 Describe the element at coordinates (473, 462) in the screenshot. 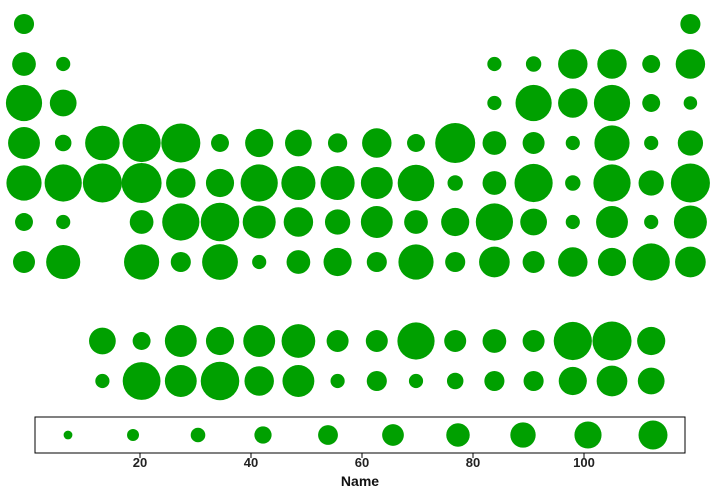

I see `x-tick-label-80: 80` at that location.